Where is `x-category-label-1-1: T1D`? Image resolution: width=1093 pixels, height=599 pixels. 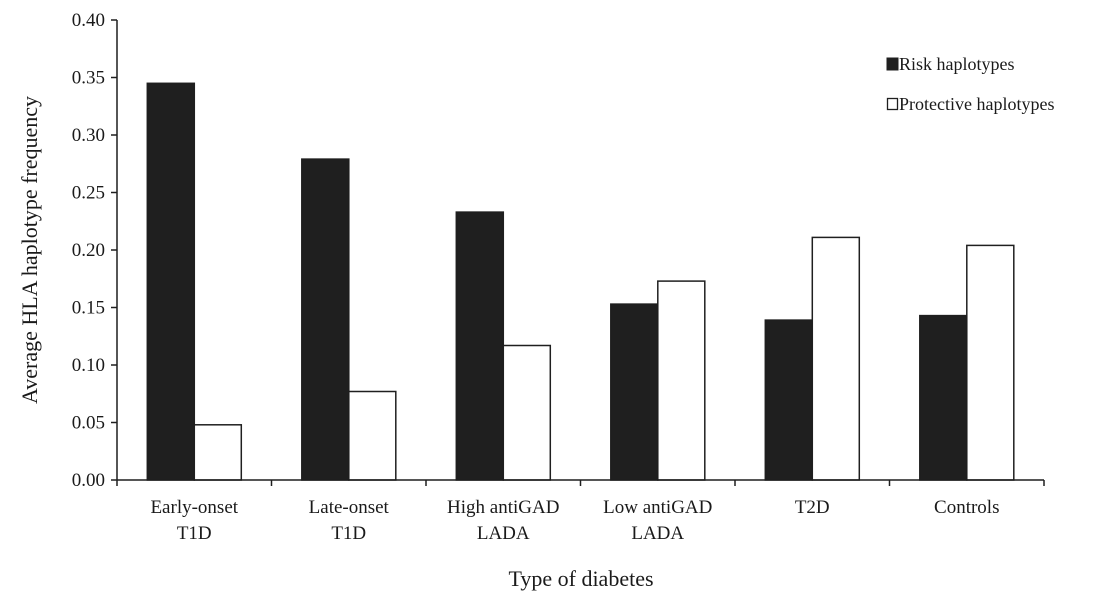
x-category-label-1-1: T1D is located at coordinates (348, 533).